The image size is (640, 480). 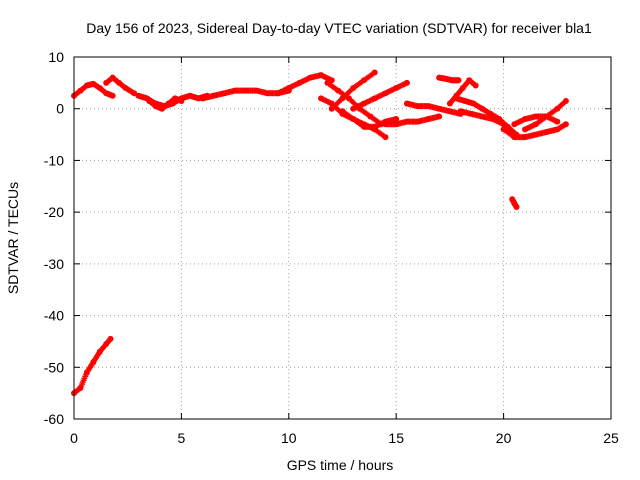 What do you see at coordinates (56, 57) in the screenshot?
I see `y-tick-label: 10` at bounding box center [56, 57].